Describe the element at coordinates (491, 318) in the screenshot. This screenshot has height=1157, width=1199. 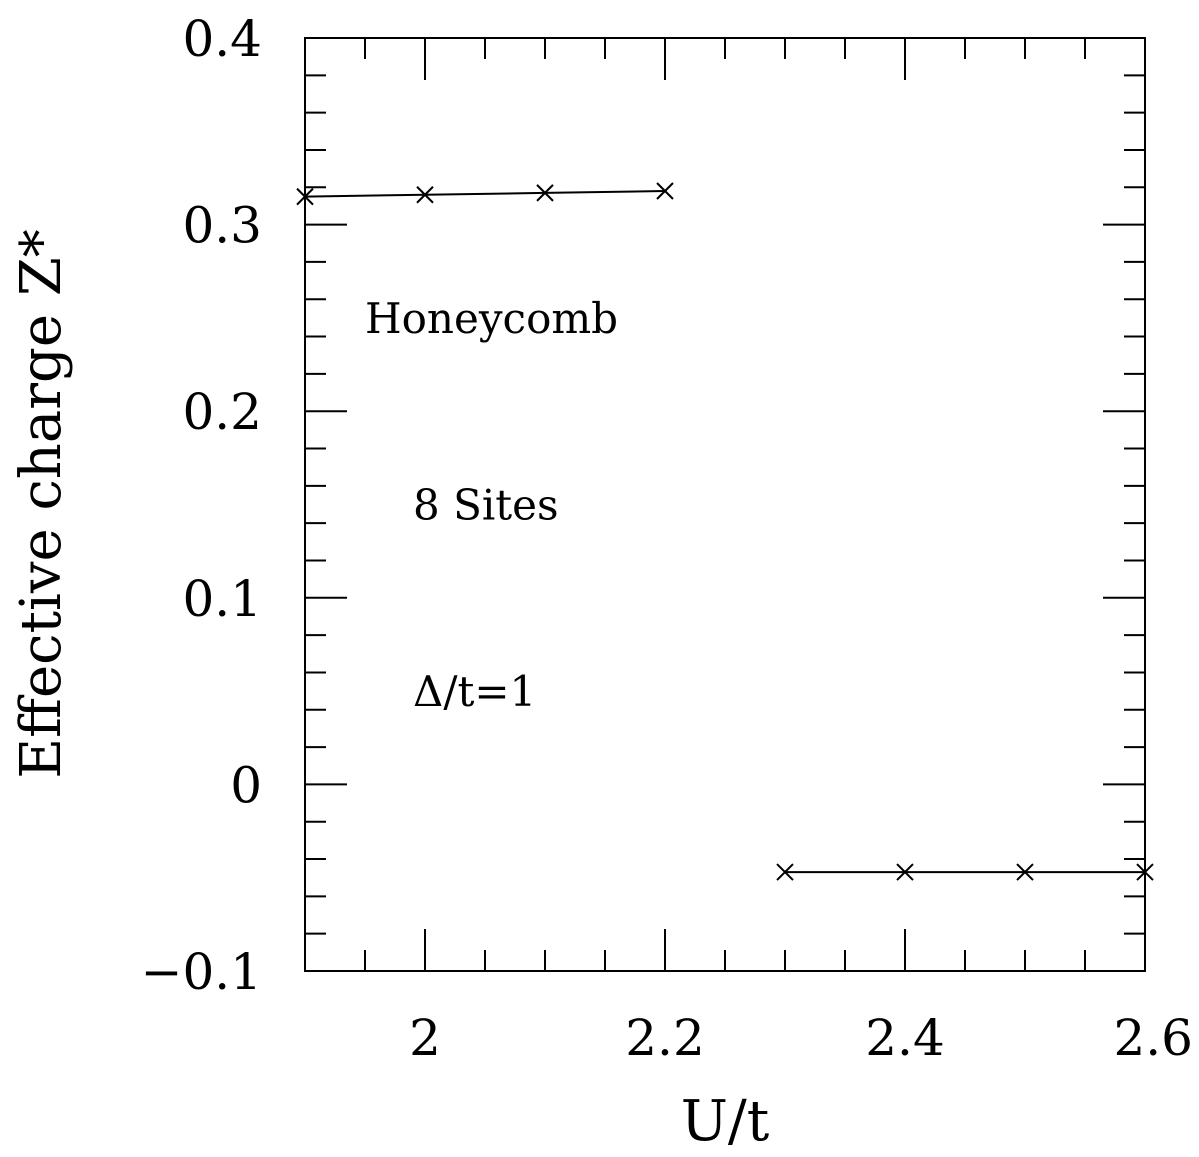
I see `annotation: Honeycomb` at that location.